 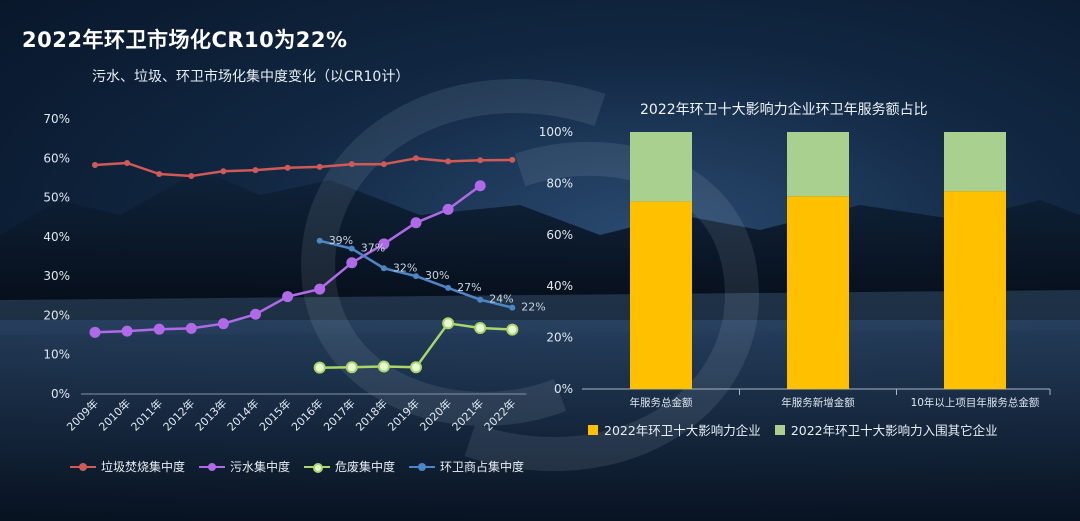 I want to click on data-label: 39%, so click(x=341, y=240).